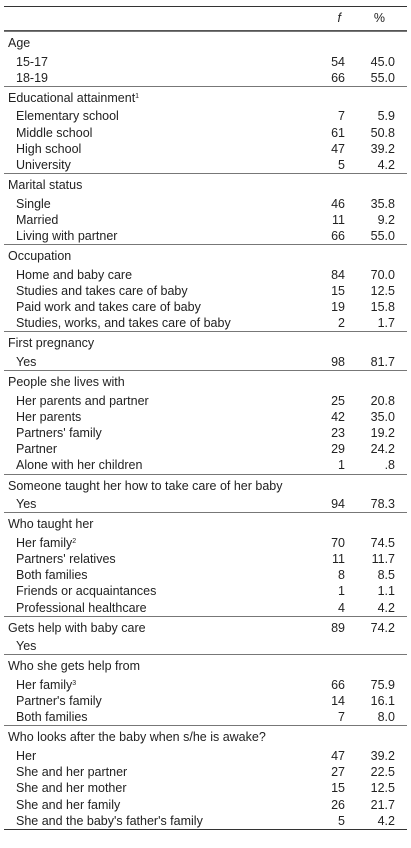 The image size is (411, 848). Describe the element at coordinates (123, 323) in the screenshot. I see `row-label: Studies, works, and takes care of baby` at that location.